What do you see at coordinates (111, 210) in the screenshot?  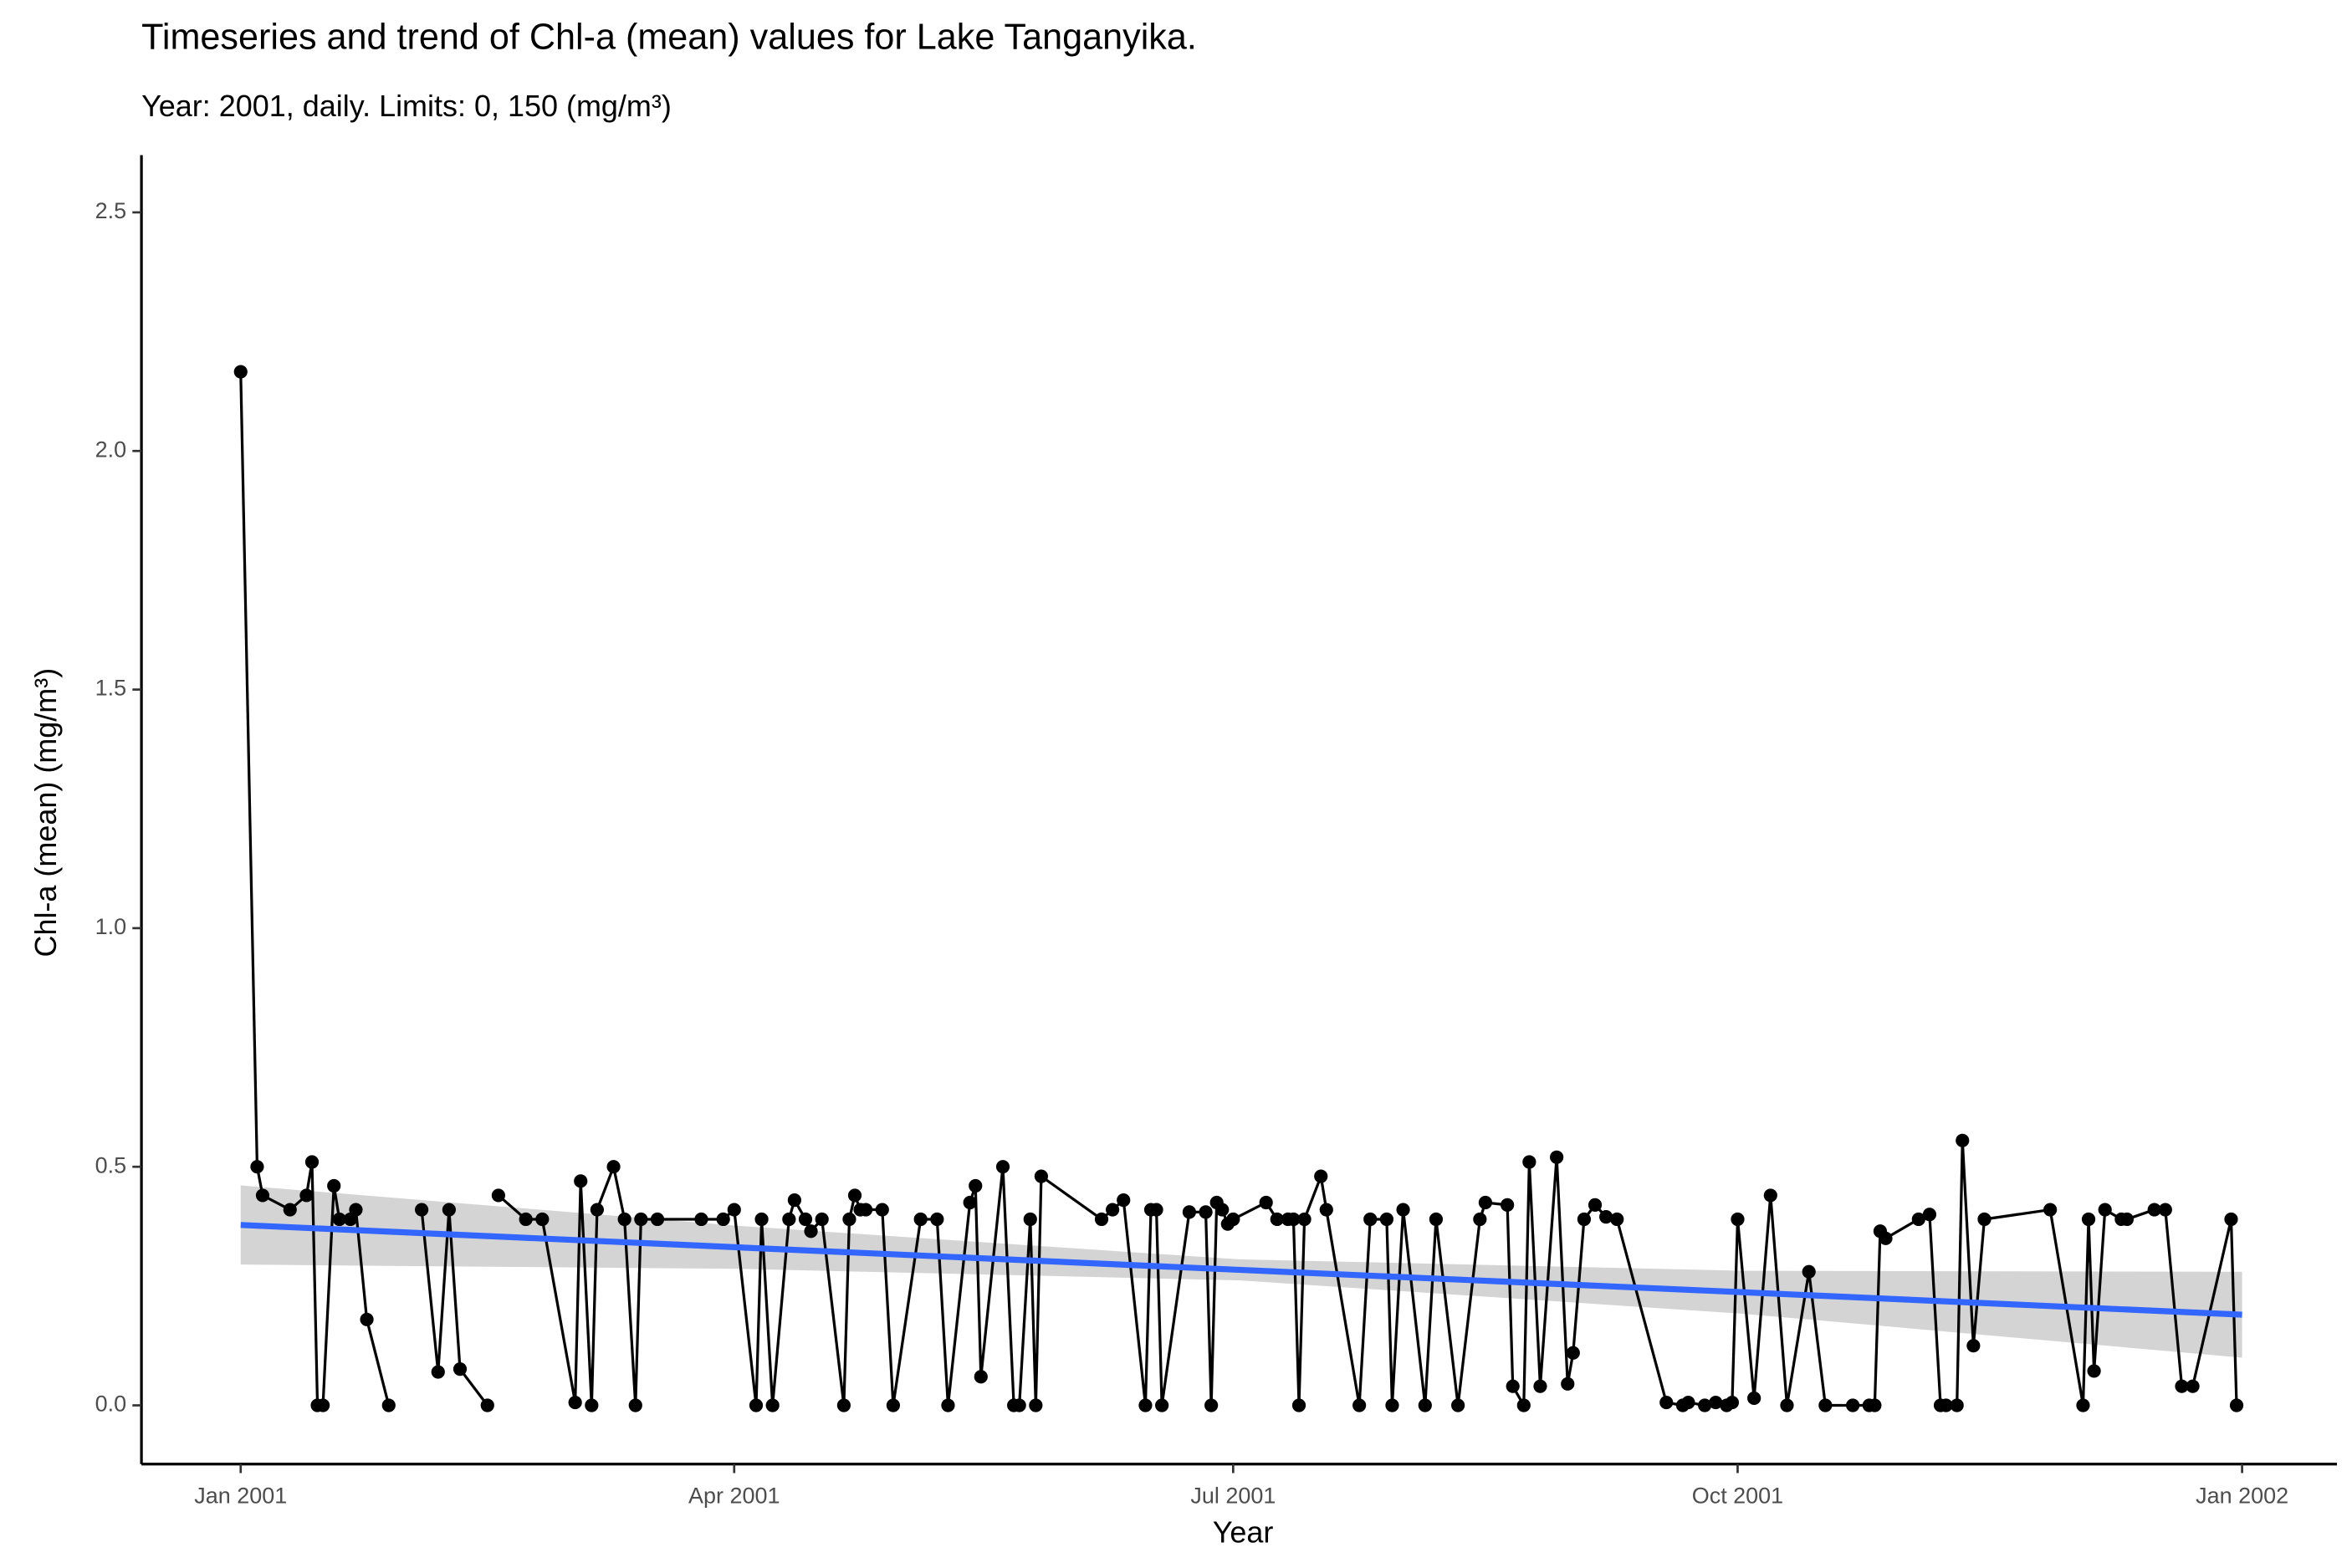 I see `y-tick-label: 2.5` at bounding box center [111, 210].